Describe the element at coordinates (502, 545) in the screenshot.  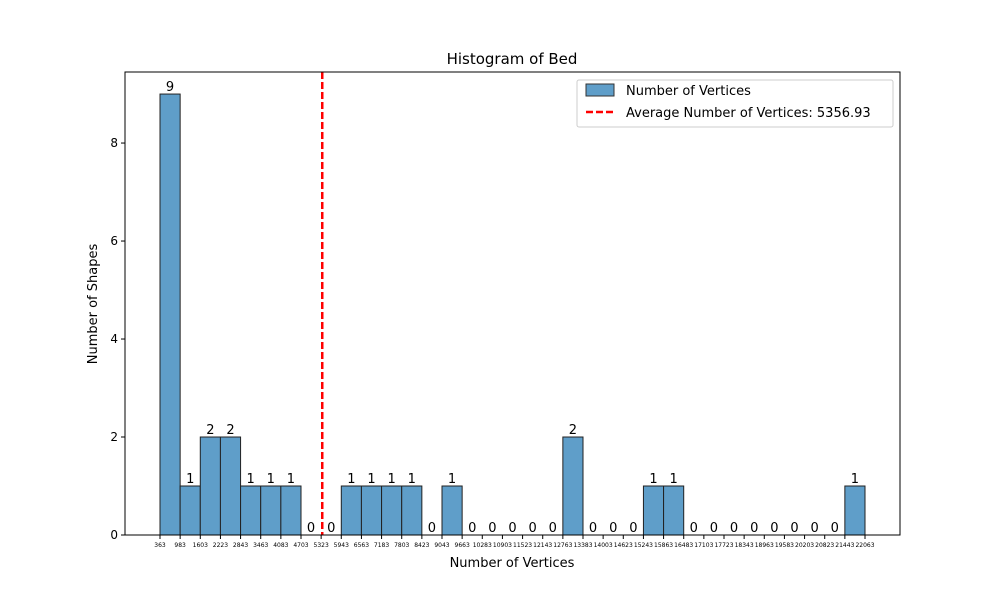
I see `x-tick-label: 10903` at that location.